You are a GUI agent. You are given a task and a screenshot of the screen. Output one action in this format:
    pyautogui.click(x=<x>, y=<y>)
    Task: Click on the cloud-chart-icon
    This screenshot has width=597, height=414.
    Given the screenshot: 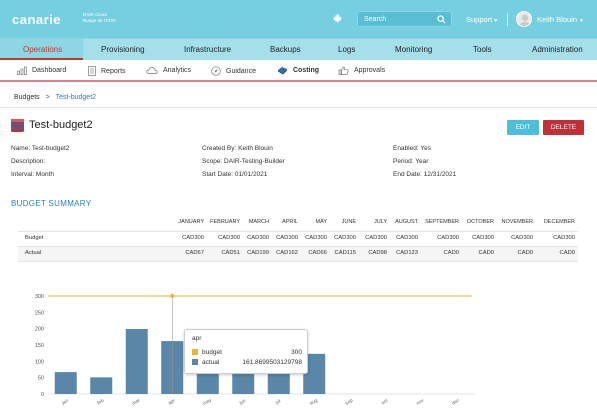 What is the action you would take?
    pyautogui.click(x=152, y=70)
    